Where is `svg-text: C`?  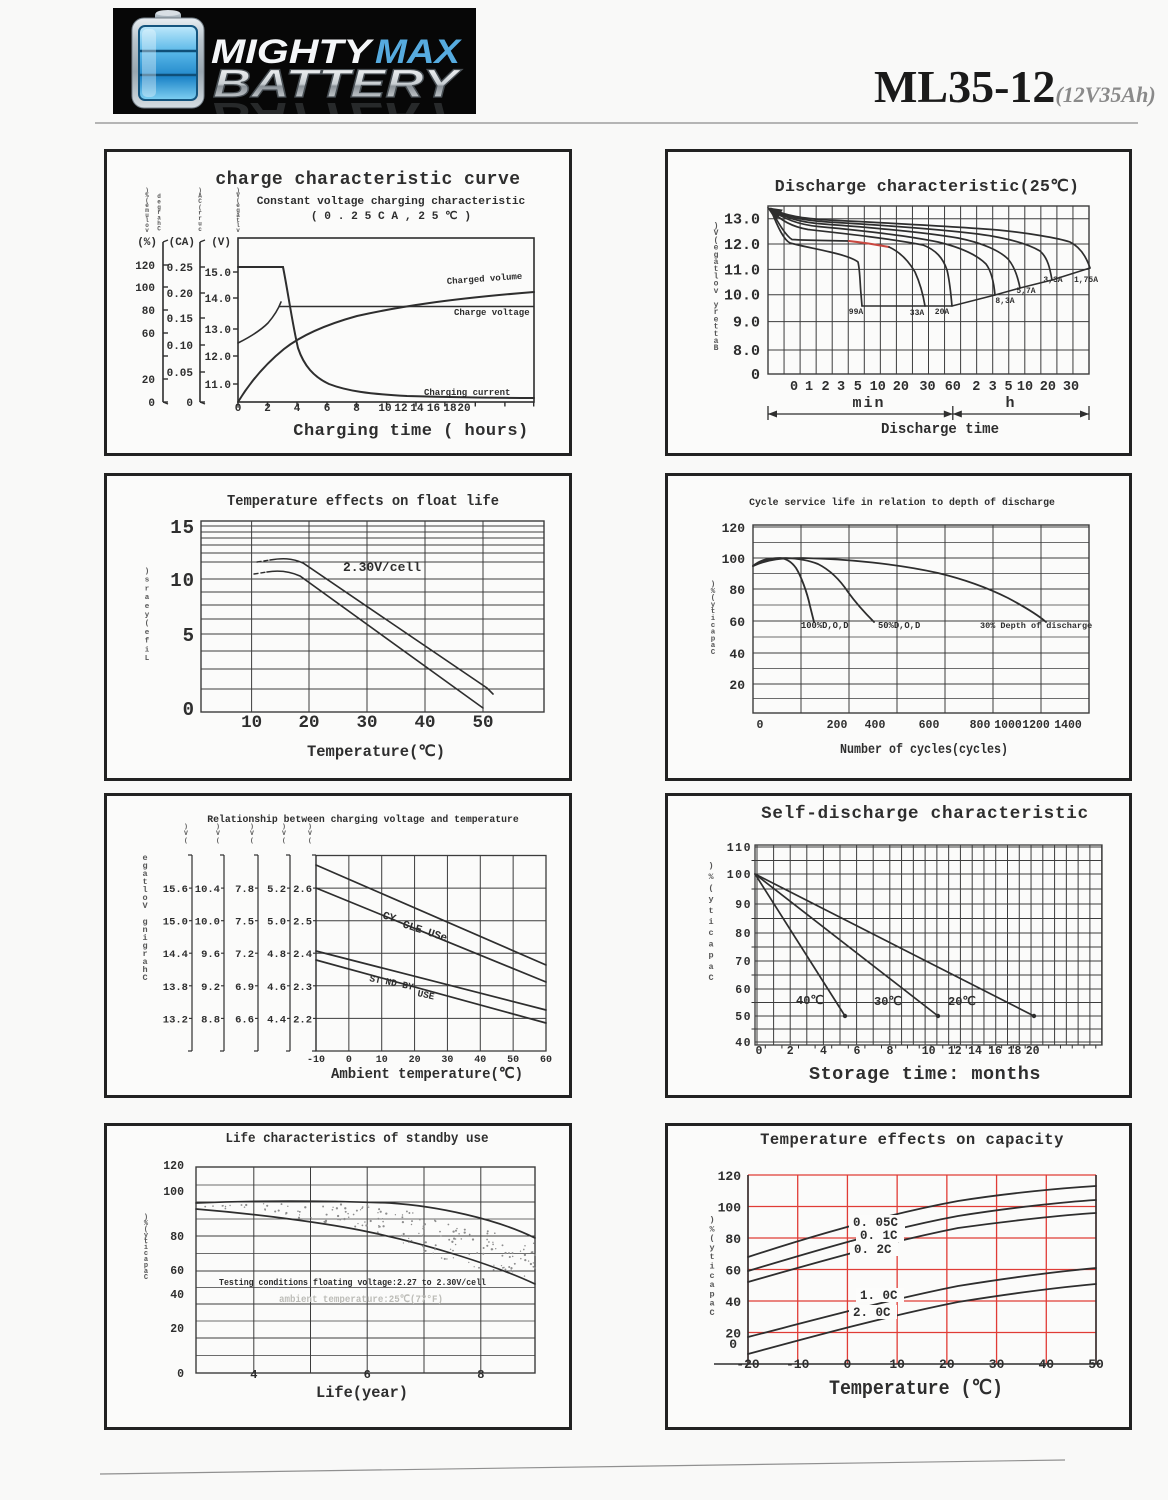 svg-text: C is located at coordinates (200, 201).